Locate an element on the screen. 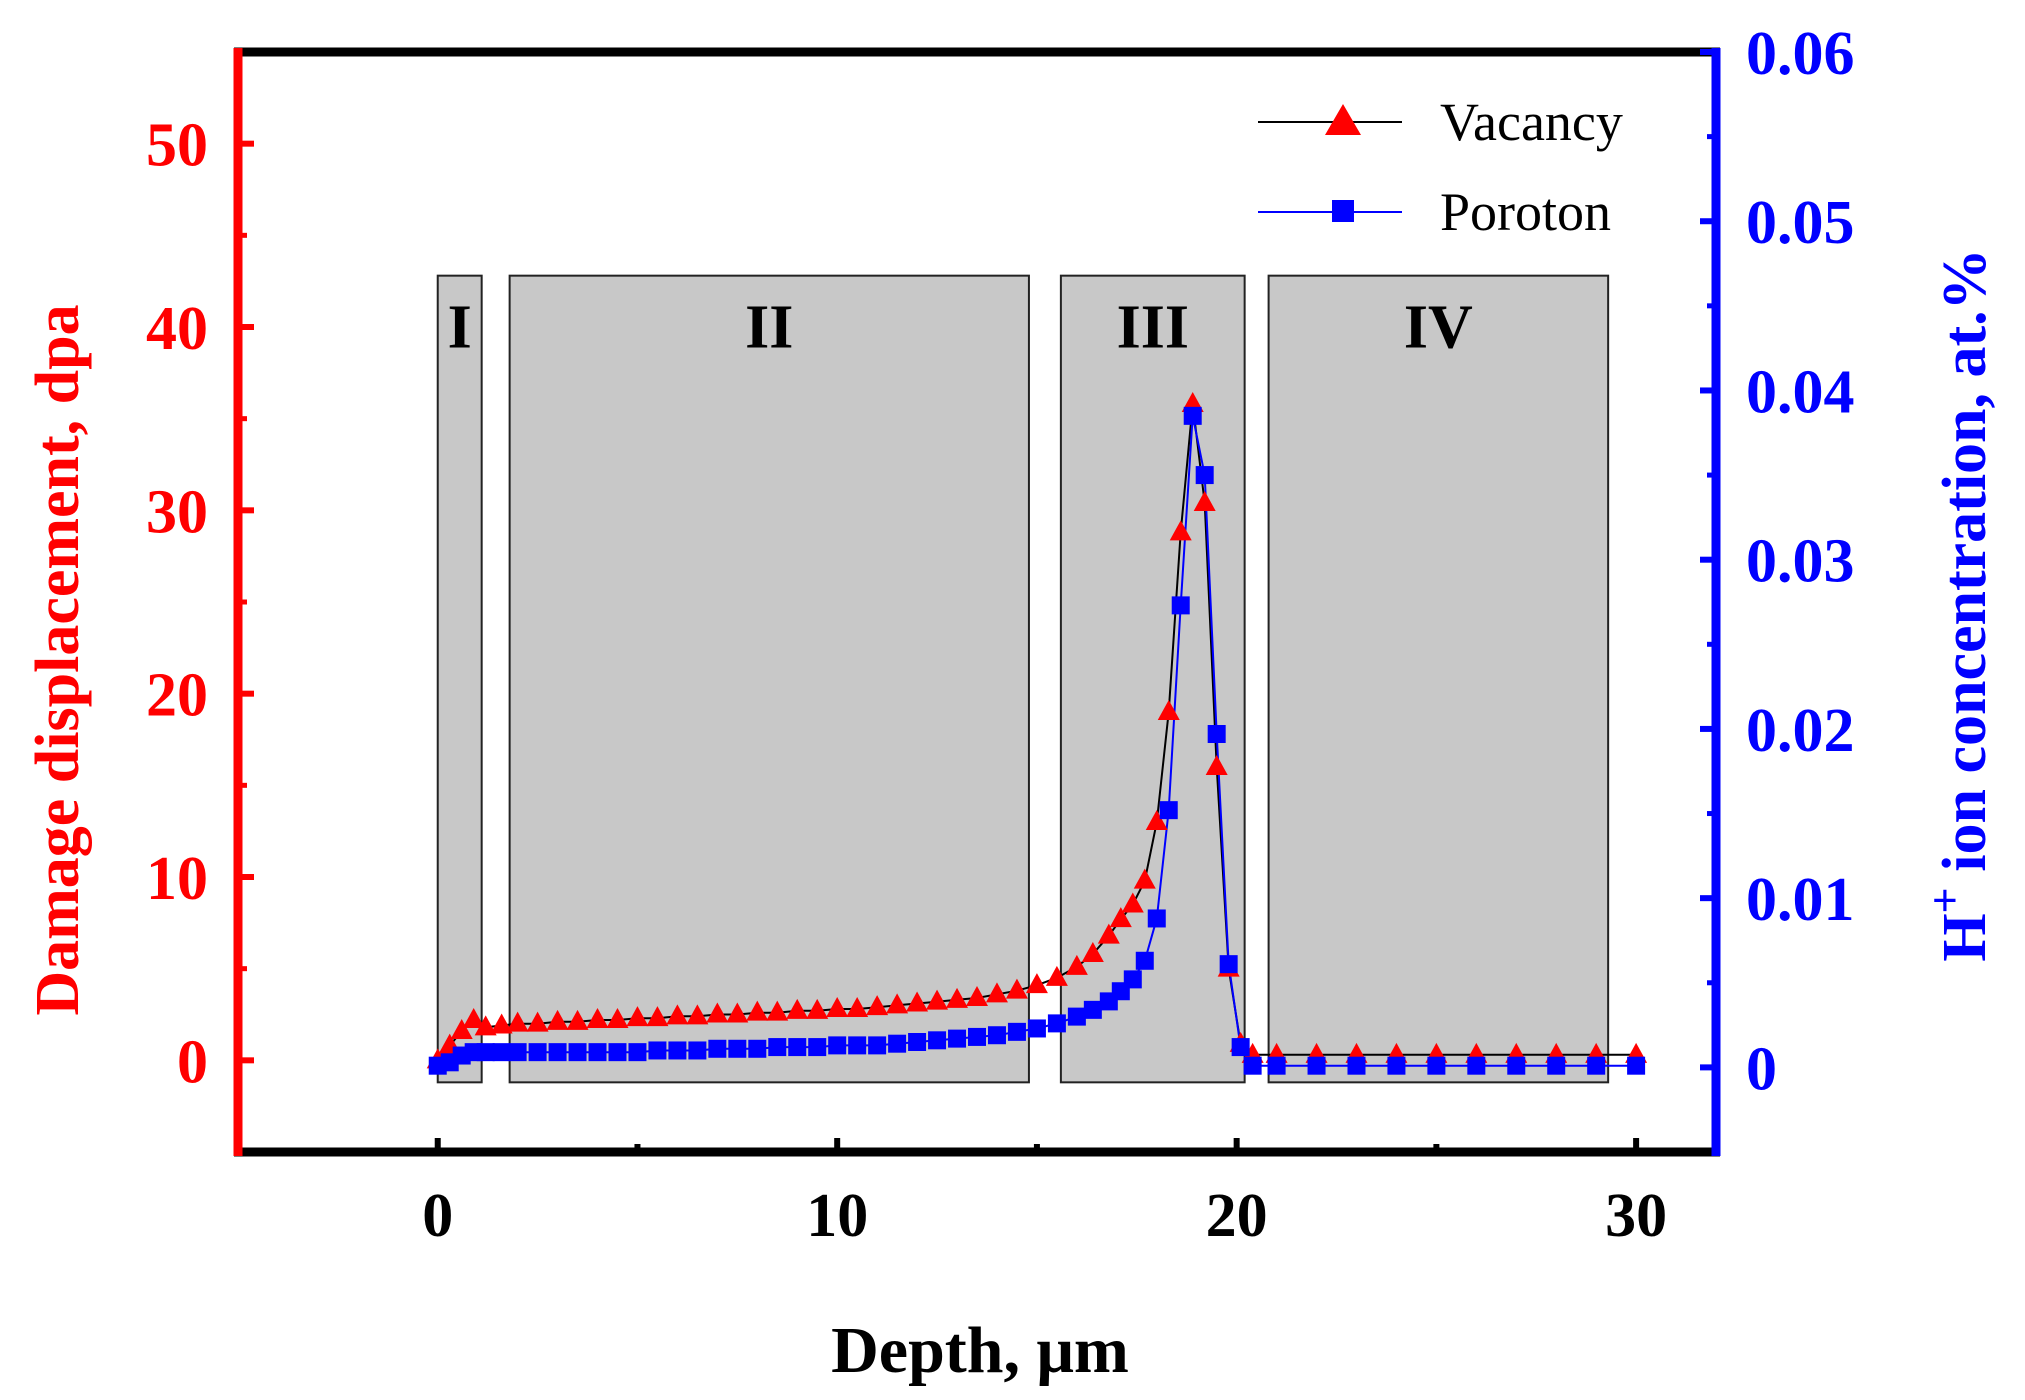 The image size is (2025, 1400). y-right-tick-label: 0.05 is located at coordinates (1800, 223).